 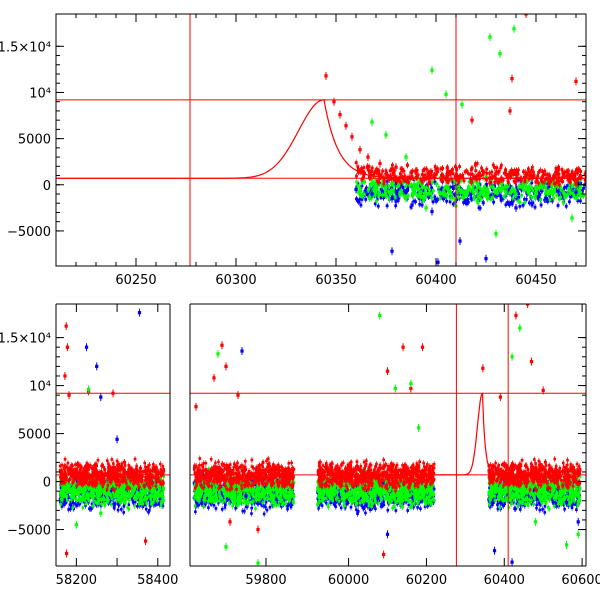 What do you see at coordinates (470, 185) in the screenshot?
I see `top-noise-cloud` at bounding box center [470, 185].